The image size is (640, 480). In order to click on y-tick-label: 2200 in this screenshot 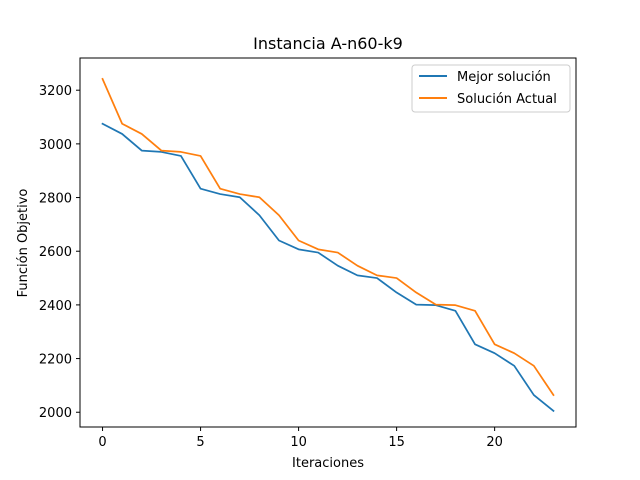, I will do `click(55, 360)`.